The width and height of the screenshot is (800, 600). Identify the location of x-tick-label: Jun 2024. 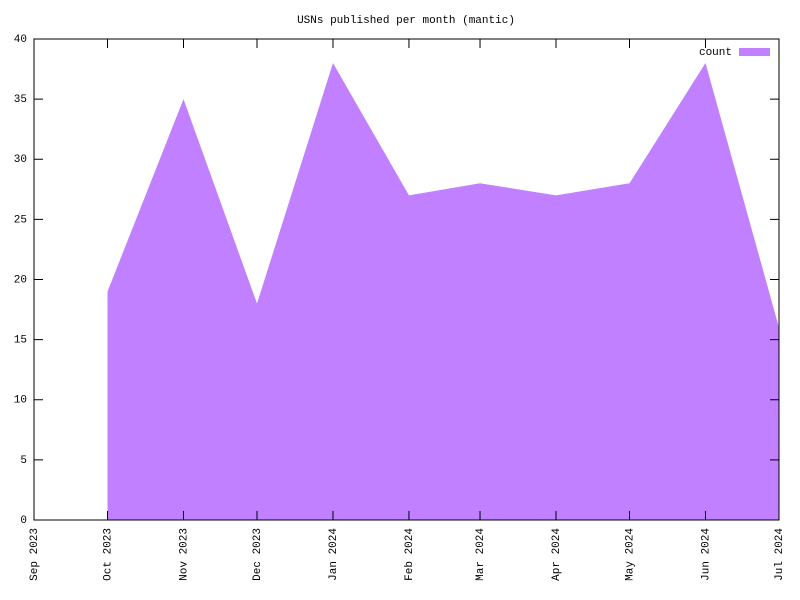
(706, 554).